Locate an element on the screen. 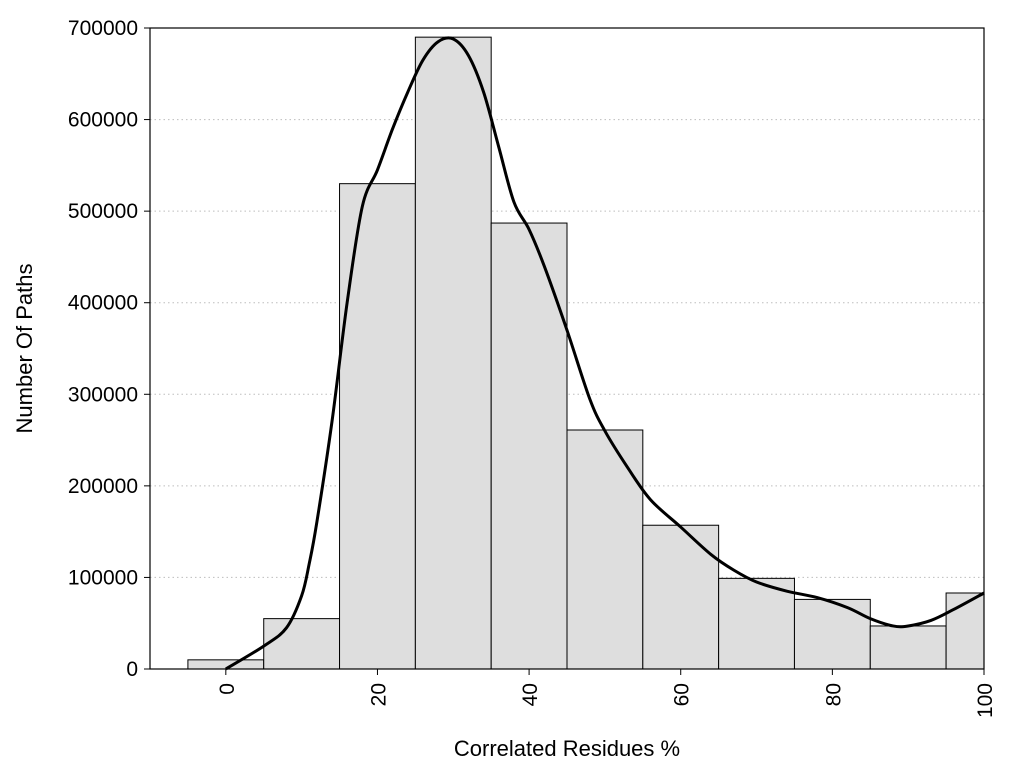 The height and width of the screenshot is (768, 1024). x-tick-label: 80 is located at coordinates (833, 694).